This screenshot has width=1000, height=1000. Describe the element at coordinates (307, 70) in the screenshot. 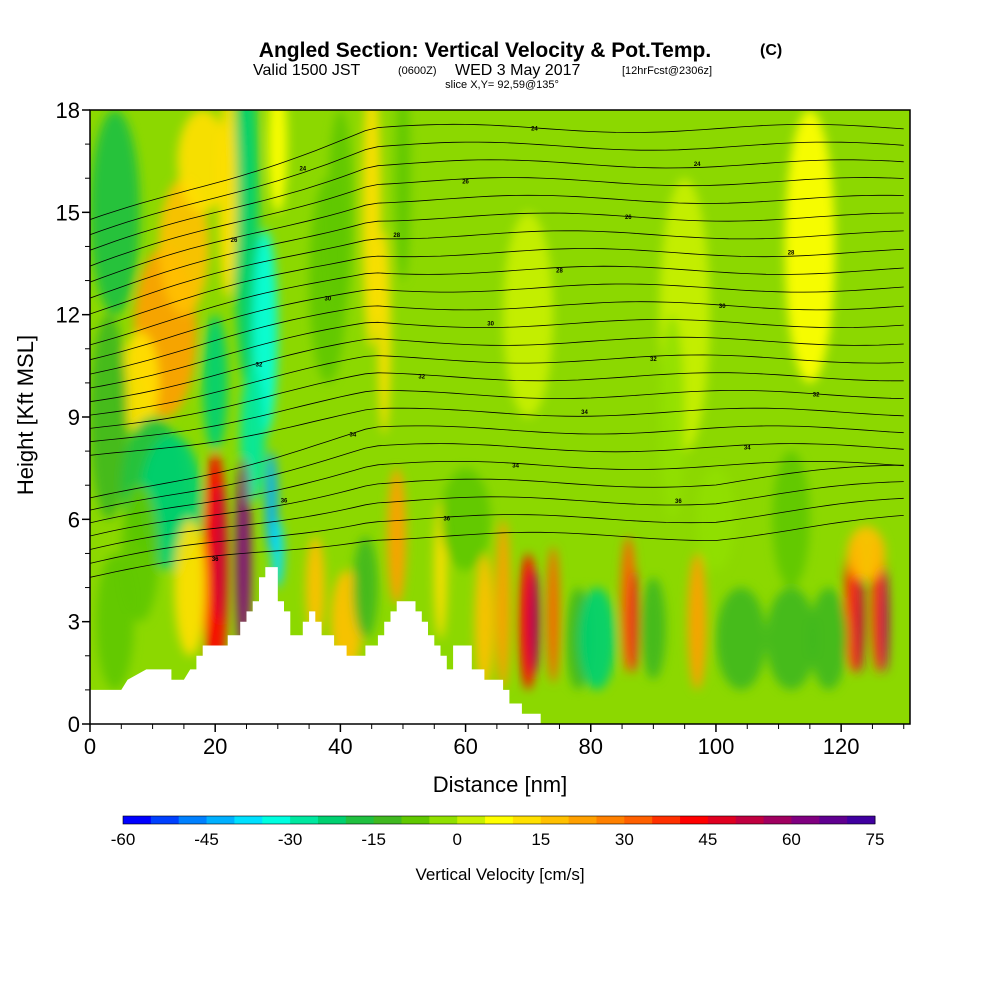

I see `svg-text: Valid 1500 JST` at that location.